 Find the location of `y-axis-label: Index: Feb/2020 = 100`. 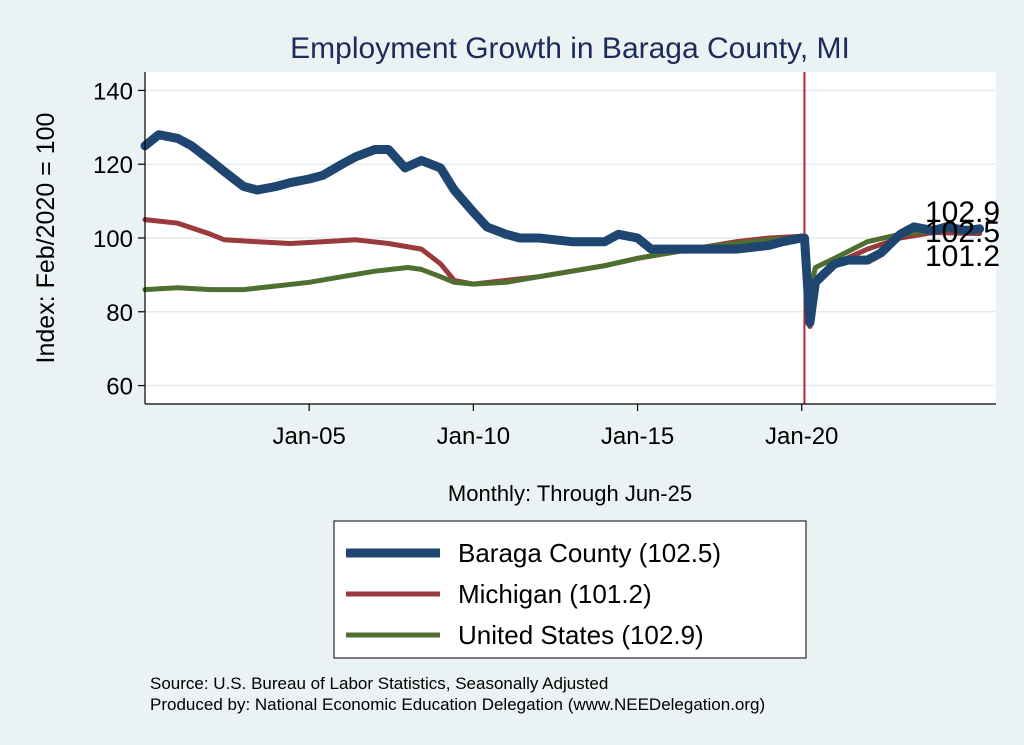

y-axis-label: Index: Feb/2020 = 100 is located at coordinates (46, 238).